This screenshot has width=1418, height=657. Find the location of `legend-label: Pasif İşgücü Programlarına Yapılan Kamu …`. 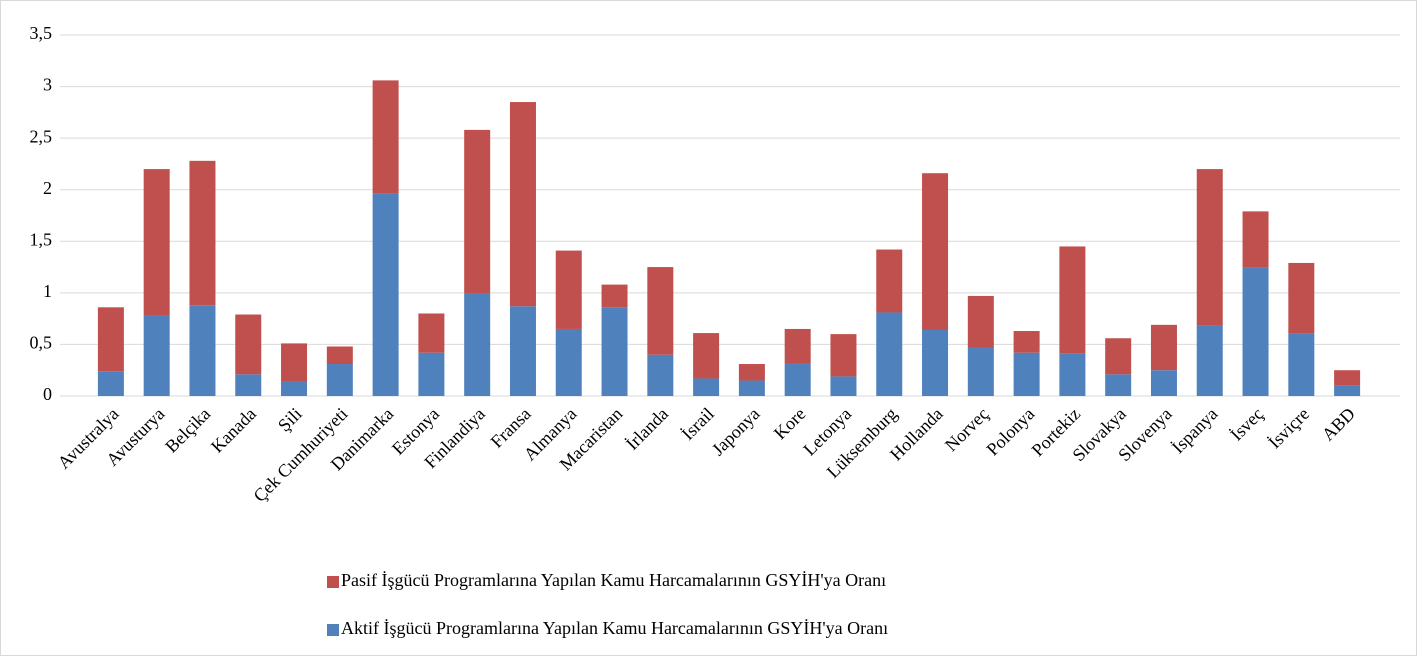

legend-label: Pasif İşgücü Programlarına Yapılan Kamu … is located at coordinates (613, 580).